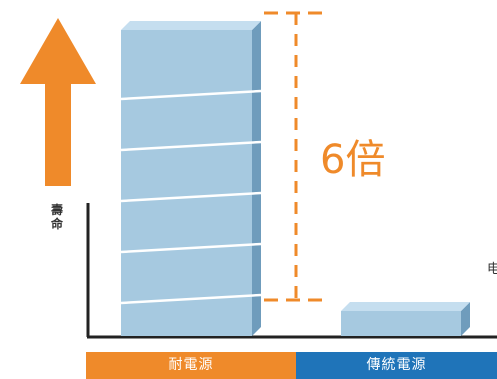 The width and height of the screenshot is (497, 379). Describe the element at coordinates (405, 306) in the screenshot. I see `bar-1-top` at that location.